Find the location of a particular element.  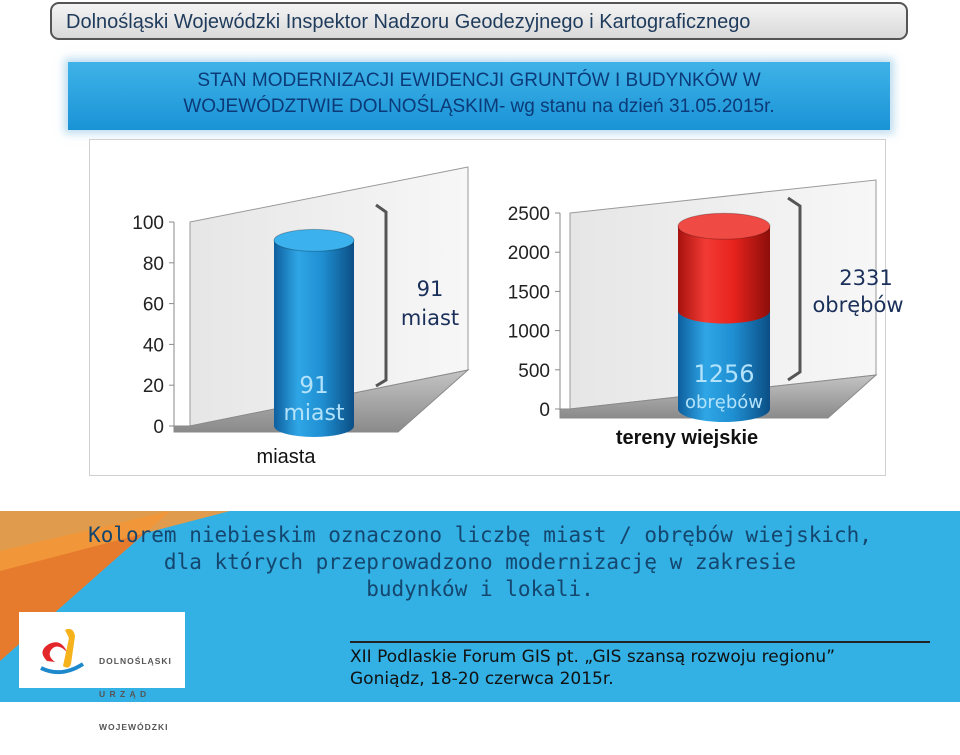

y-tick-label: 100 is located at coordinates (148, 223).